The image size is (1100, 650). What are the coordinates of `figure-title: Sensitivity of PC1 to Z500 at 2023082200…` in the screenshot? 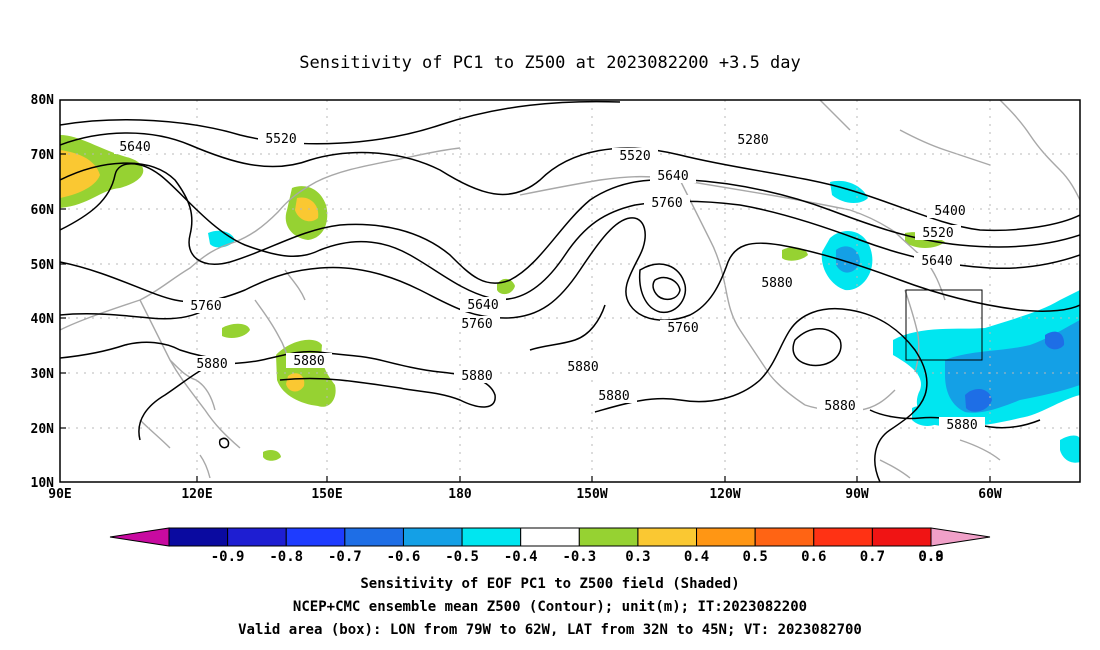 It's located at (550, 63).